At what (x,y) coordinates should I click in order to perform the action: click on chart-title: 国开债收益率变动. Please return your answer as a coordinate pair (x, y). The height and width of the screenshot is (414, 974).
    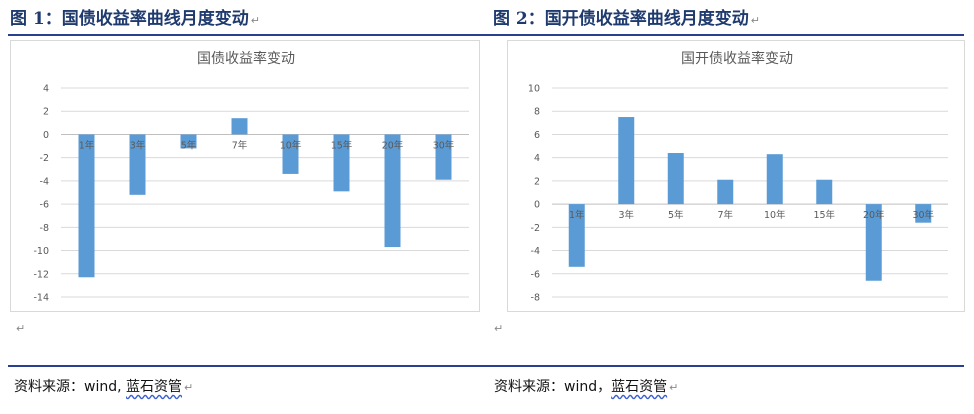
    Looking at the image, I should click on (737, 58).